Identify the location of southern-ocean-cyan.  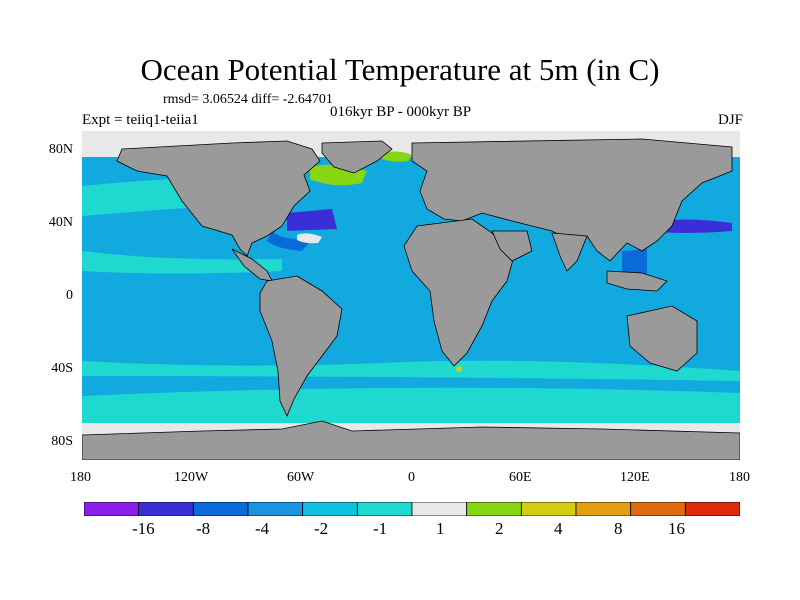
(411, 405).